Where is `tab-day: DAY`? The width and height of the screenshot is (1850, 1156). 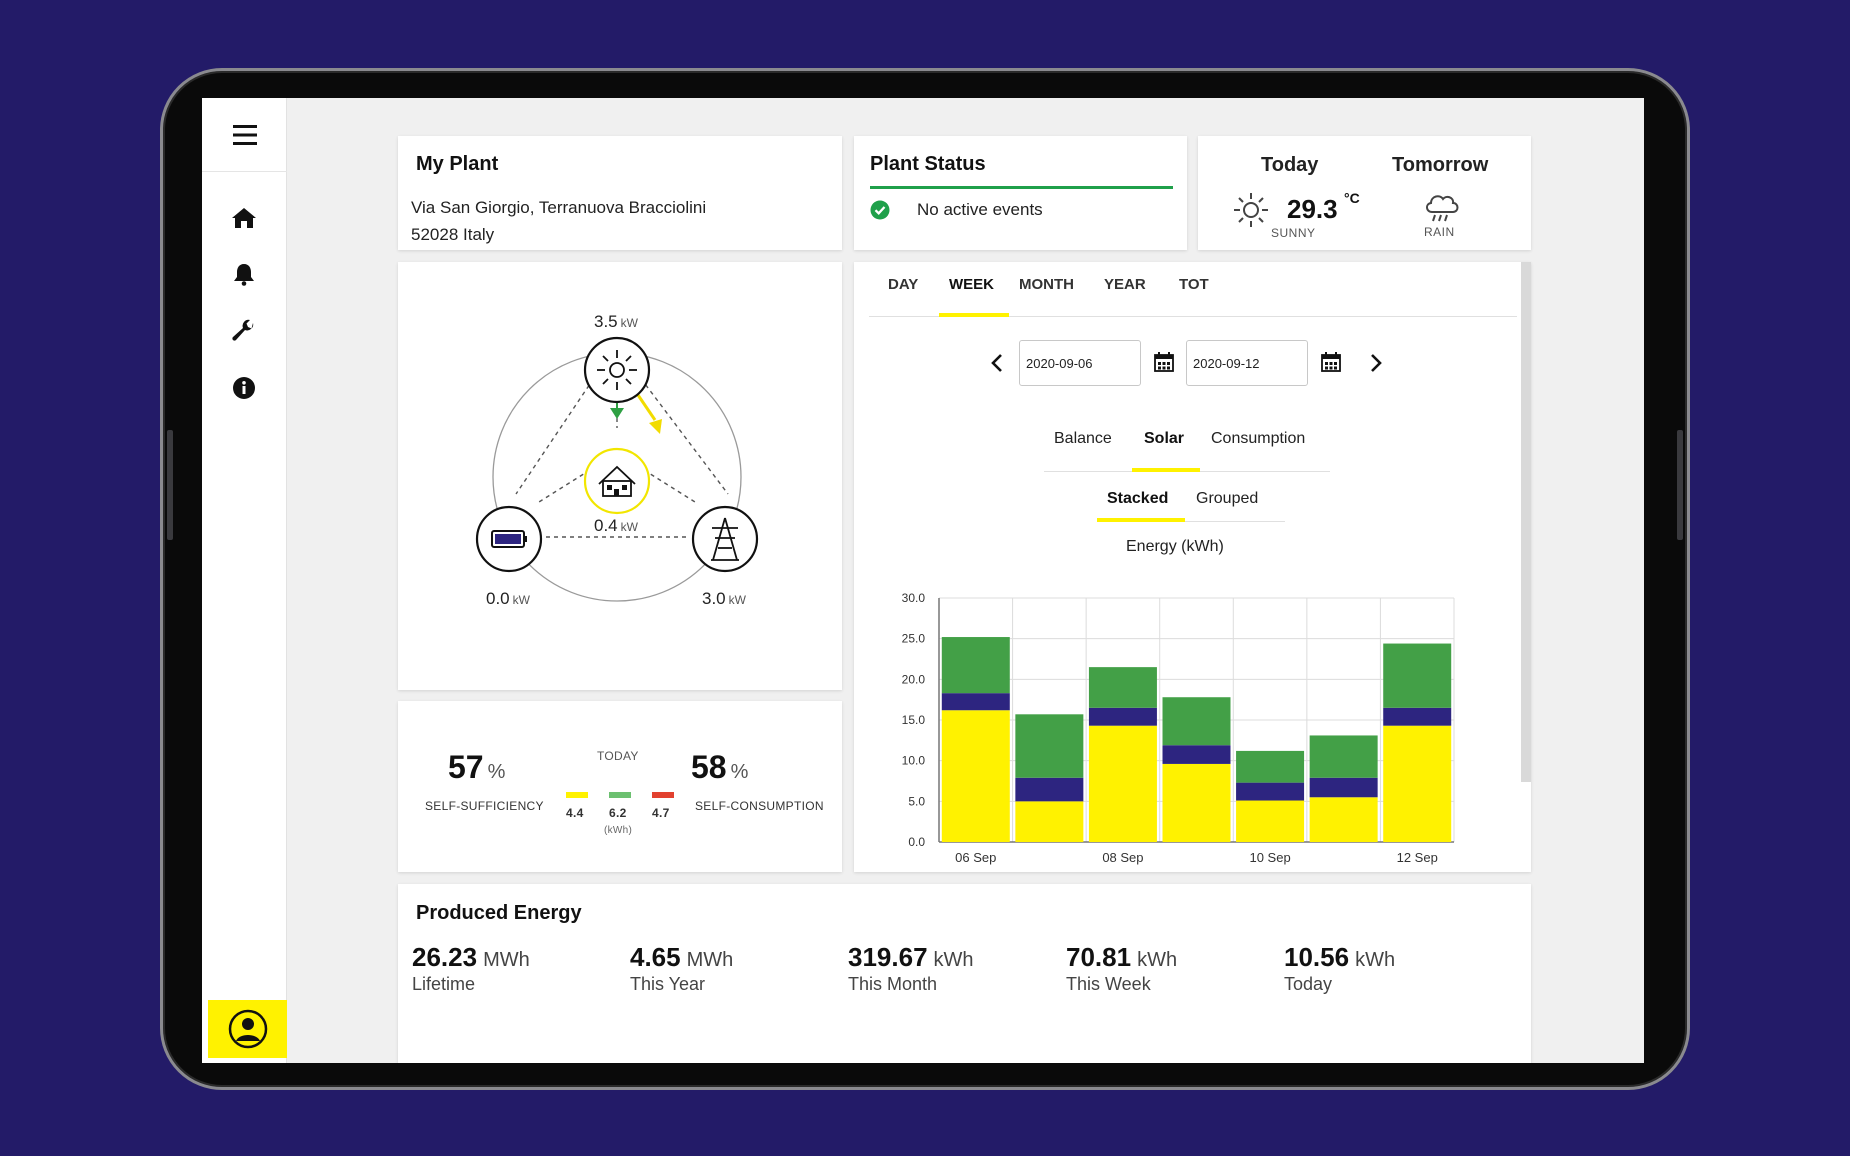
tab-day: DAY is located at coordinates (903, 284).